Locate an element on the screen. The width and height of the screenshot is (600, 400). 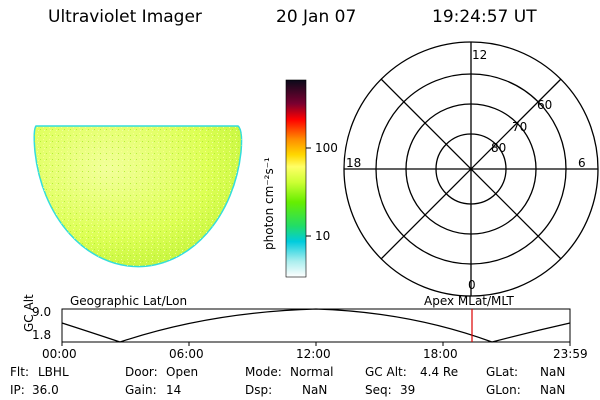
info-door-label: Door: is located at coordinates (141, 372).